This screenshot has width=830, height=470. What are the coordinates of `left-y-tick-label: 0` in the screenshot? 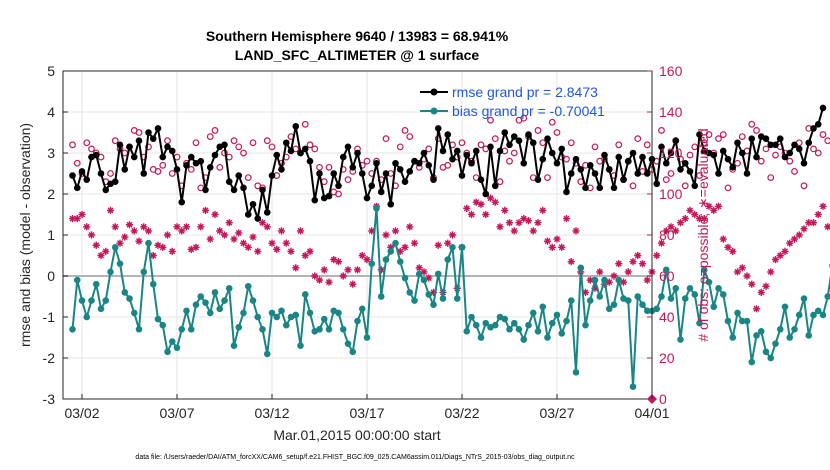 It's located at (51, 276).